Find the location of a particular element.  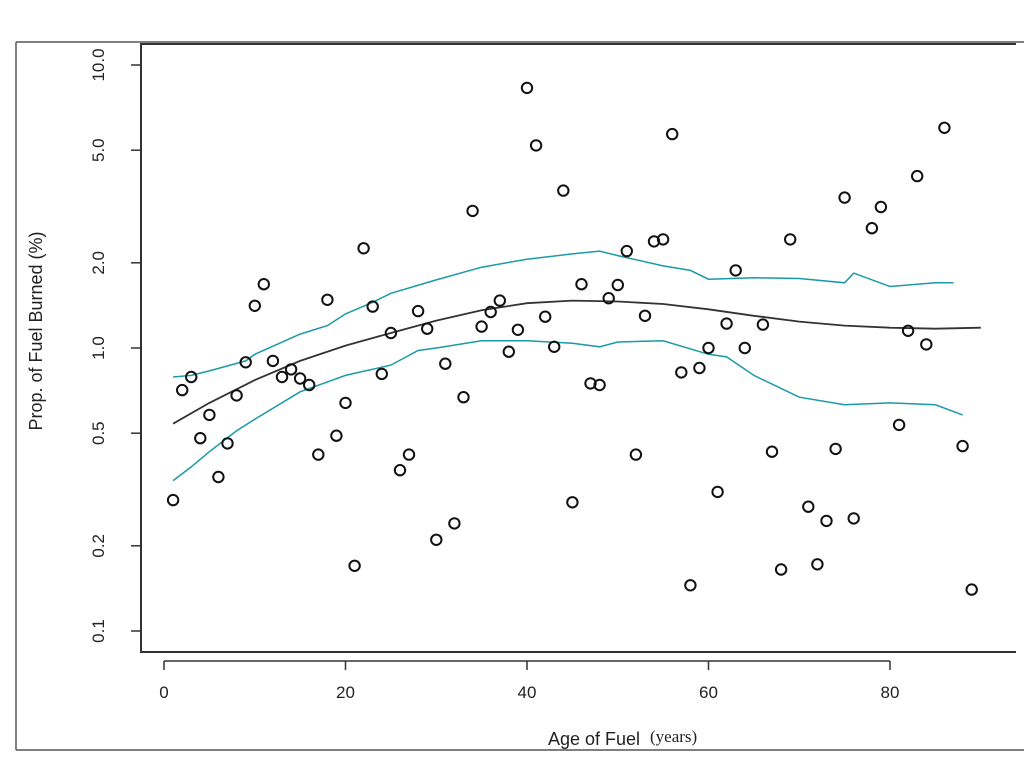

upper-confidence-line is located at coordinates (563, 314).